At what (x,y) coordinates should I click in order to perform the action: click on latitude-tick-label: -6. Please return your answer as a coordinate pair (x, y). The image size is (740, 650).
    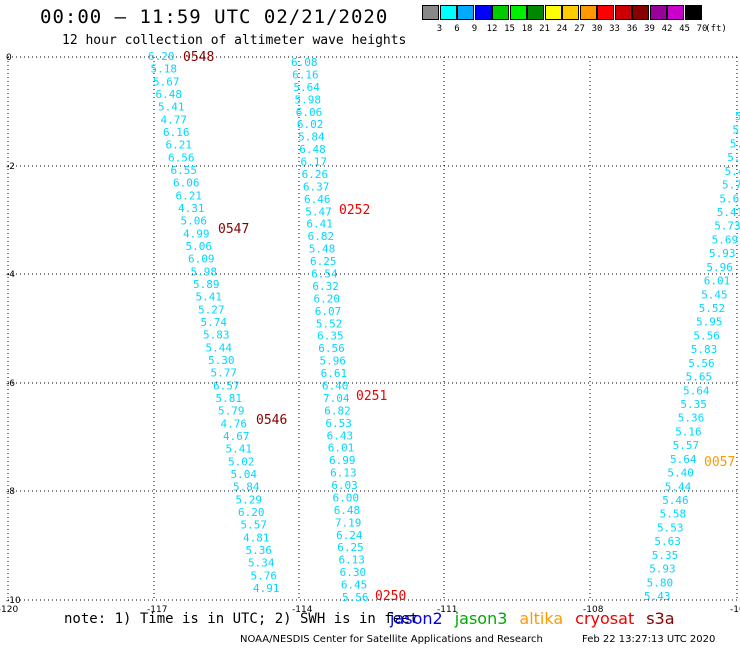
    Looking at the image, I should click on (10, 384).